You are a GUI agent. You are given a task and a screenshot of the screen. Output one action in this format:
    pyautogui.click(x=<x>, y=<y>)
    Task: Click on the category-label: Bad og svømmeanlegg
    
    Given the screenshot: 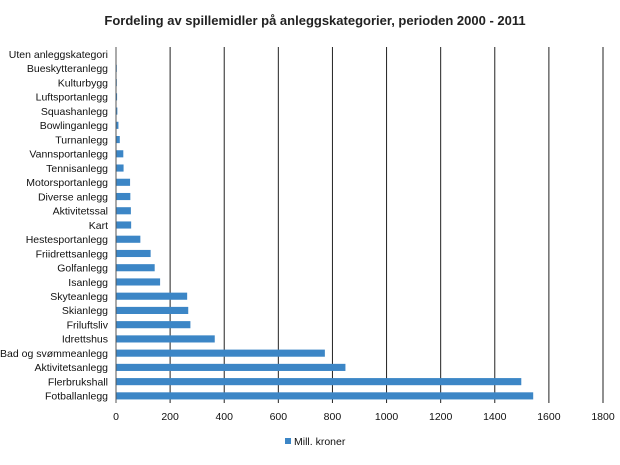 What is the action you would take?
    pyautogui.click(x=54, y=354)
    